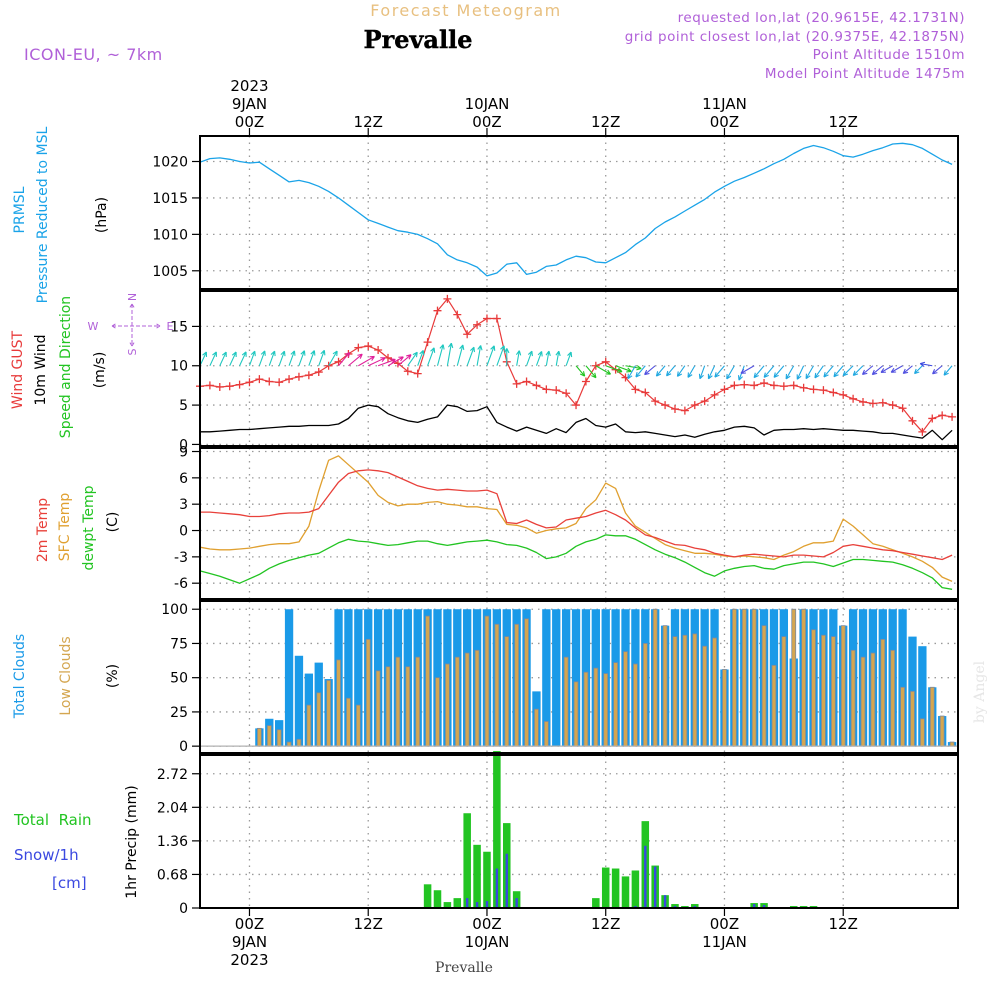  What do you see at coordinates (368, 122) in the screenshot?
I see `top-time-label: 12Z` at bounding box center [368, 122].